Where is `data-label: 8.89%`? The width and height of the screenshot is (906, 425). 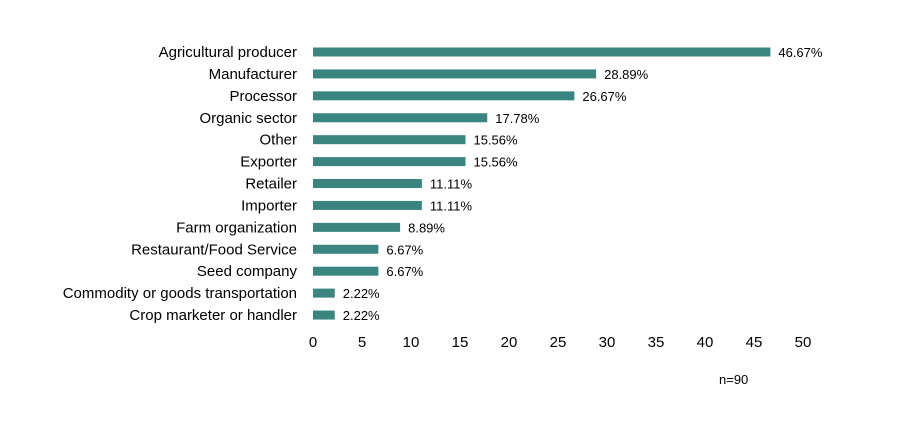 data-label: 8.89% is located at coordinates (426, 227).